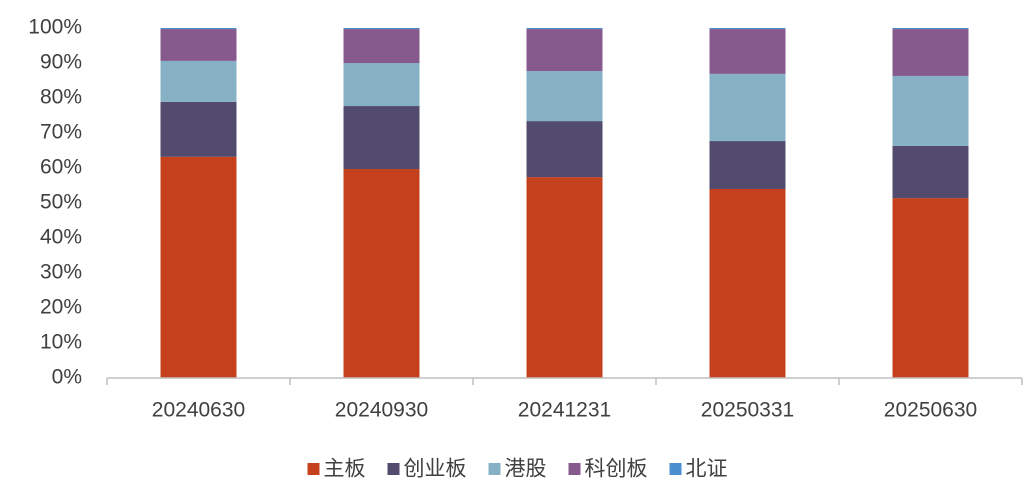  Describe the element at coordinates (61, 62) in the screenshot. I see `y-tick-label: 90%` at that location.